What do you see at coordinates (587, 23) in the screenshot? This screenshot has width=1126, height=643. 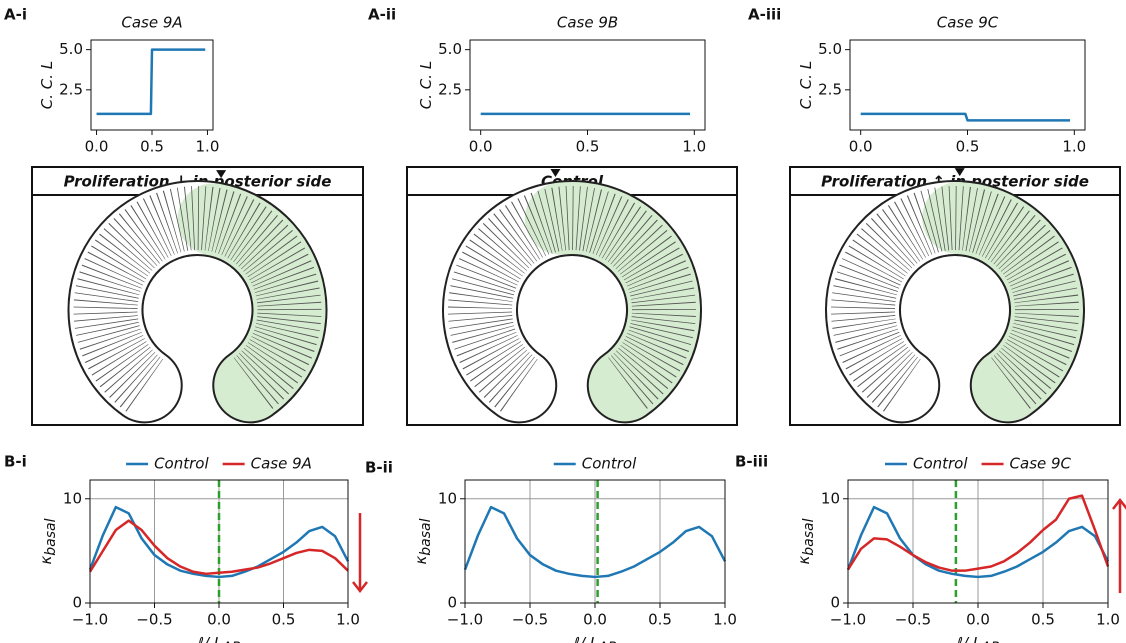 I see `chart-title: Case 9B` at bounding box center [587, 23].